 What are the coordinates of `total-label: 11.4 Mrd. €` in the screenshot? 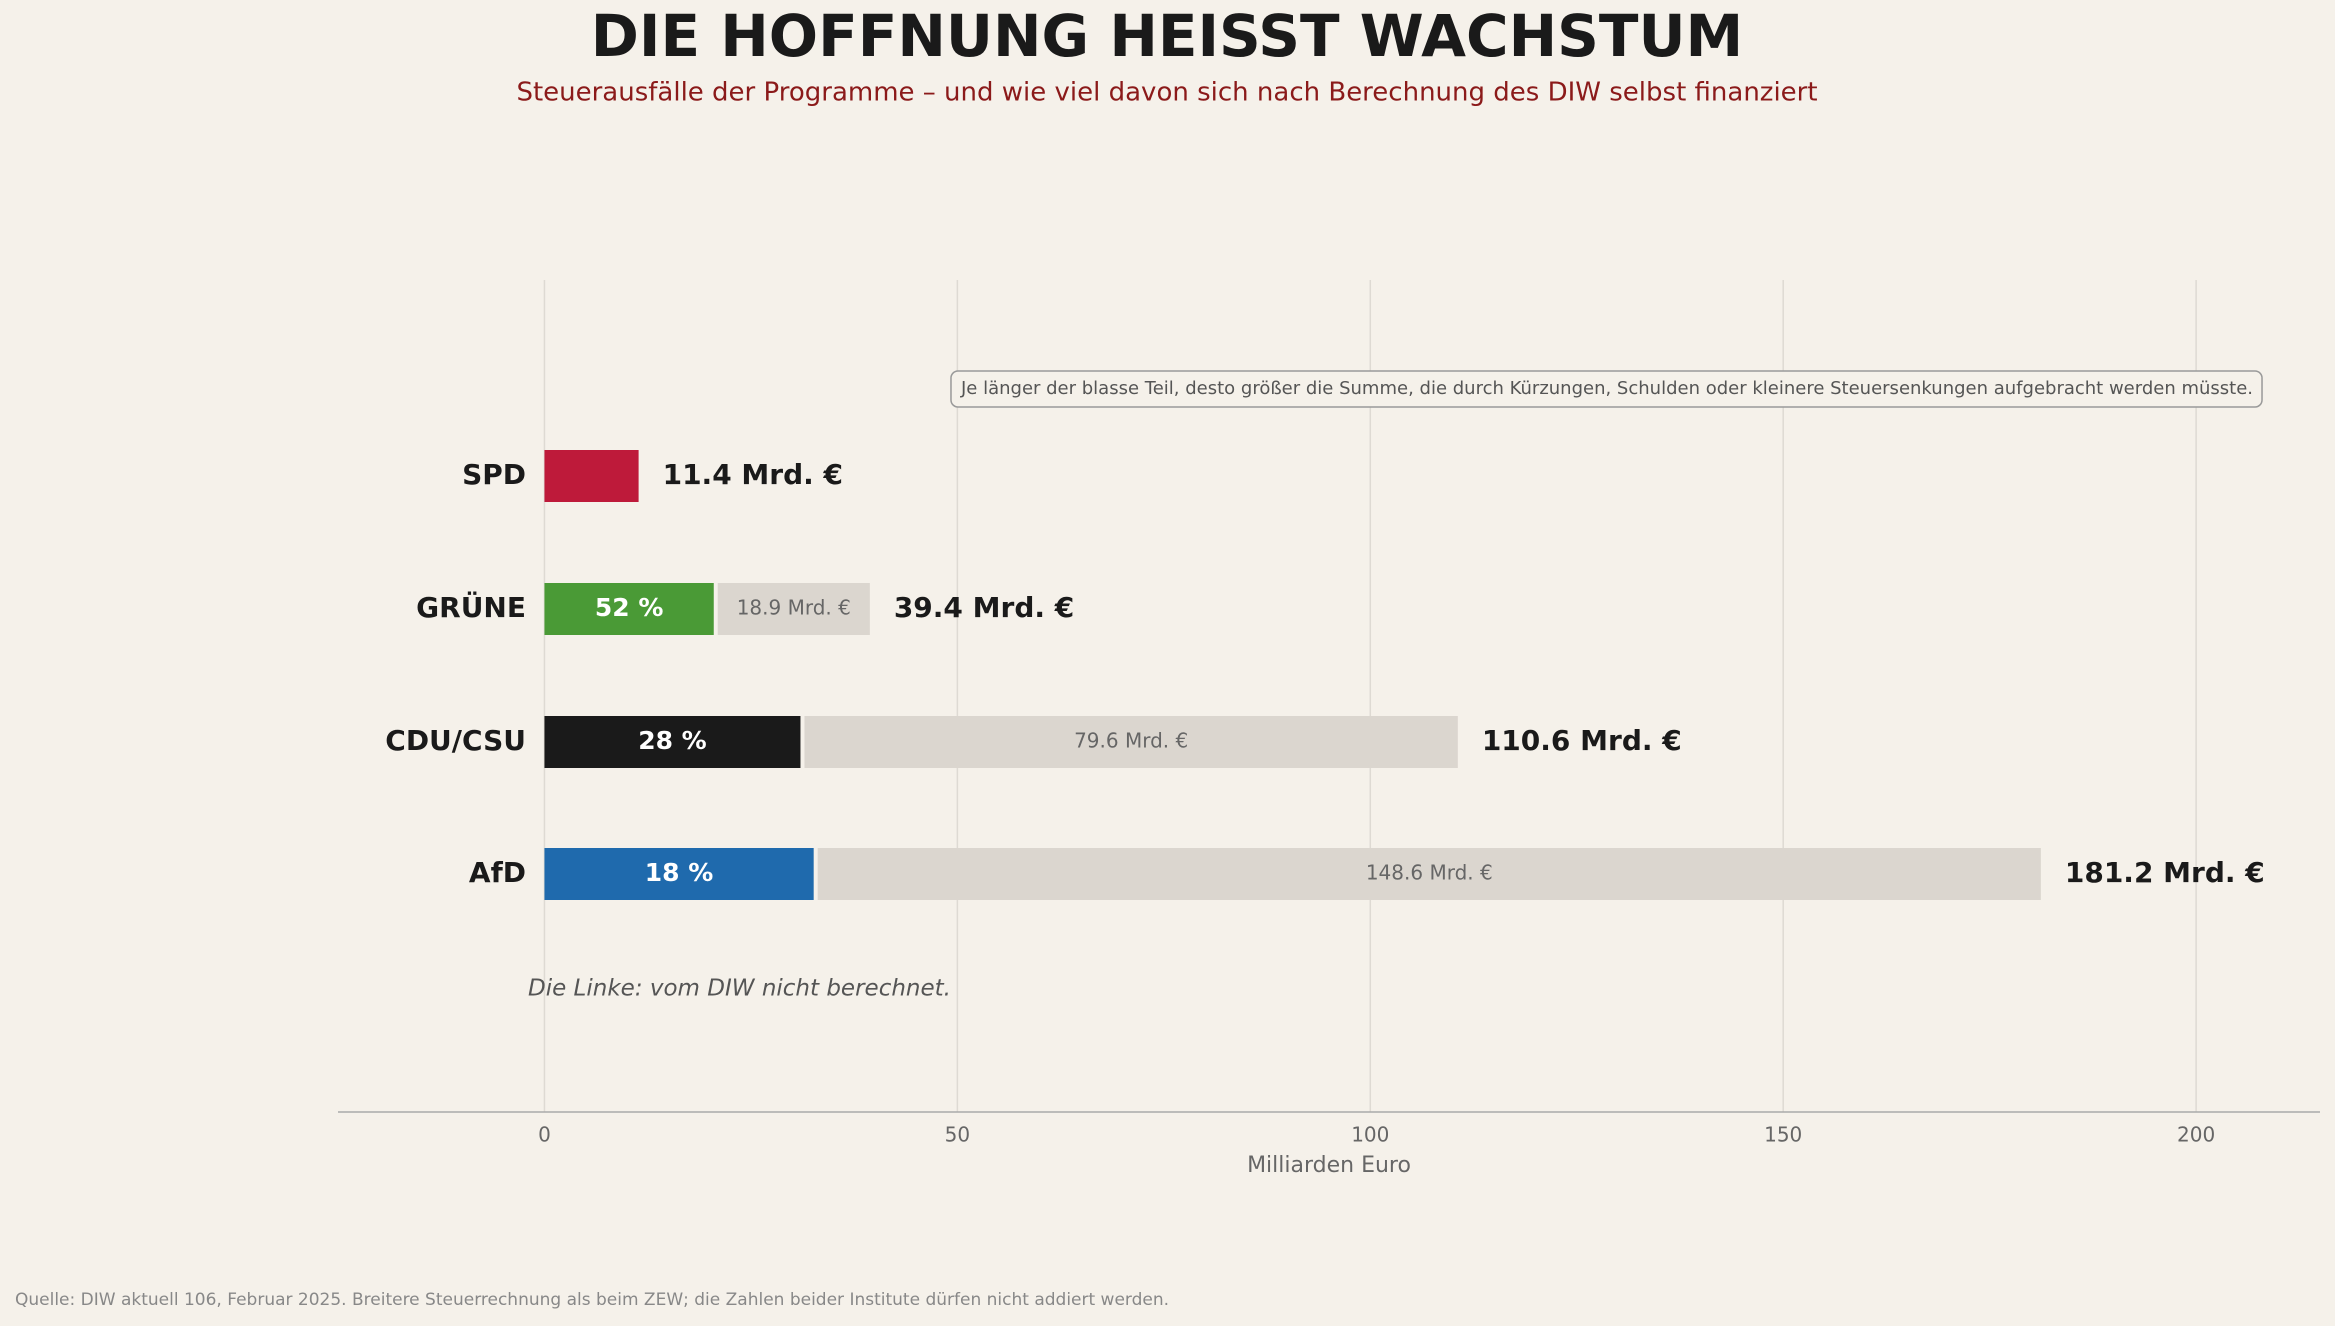 It's located at (753, 474).